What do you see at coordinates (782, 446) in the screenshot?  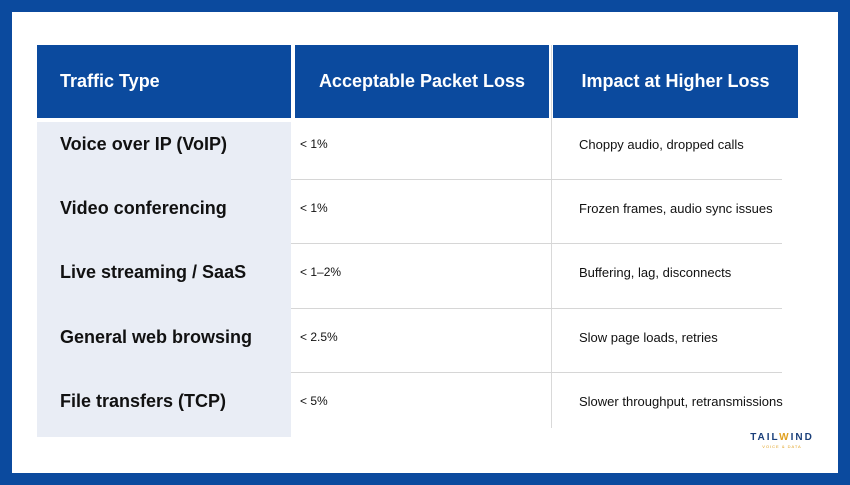 I see `logo-tagline: VOICE & DATA` at bounding box center [782, 446].